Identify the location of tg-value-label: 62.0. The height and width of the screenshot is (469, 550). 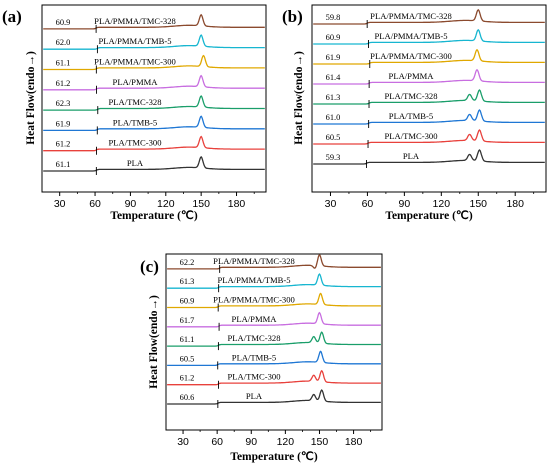
(63, 42).